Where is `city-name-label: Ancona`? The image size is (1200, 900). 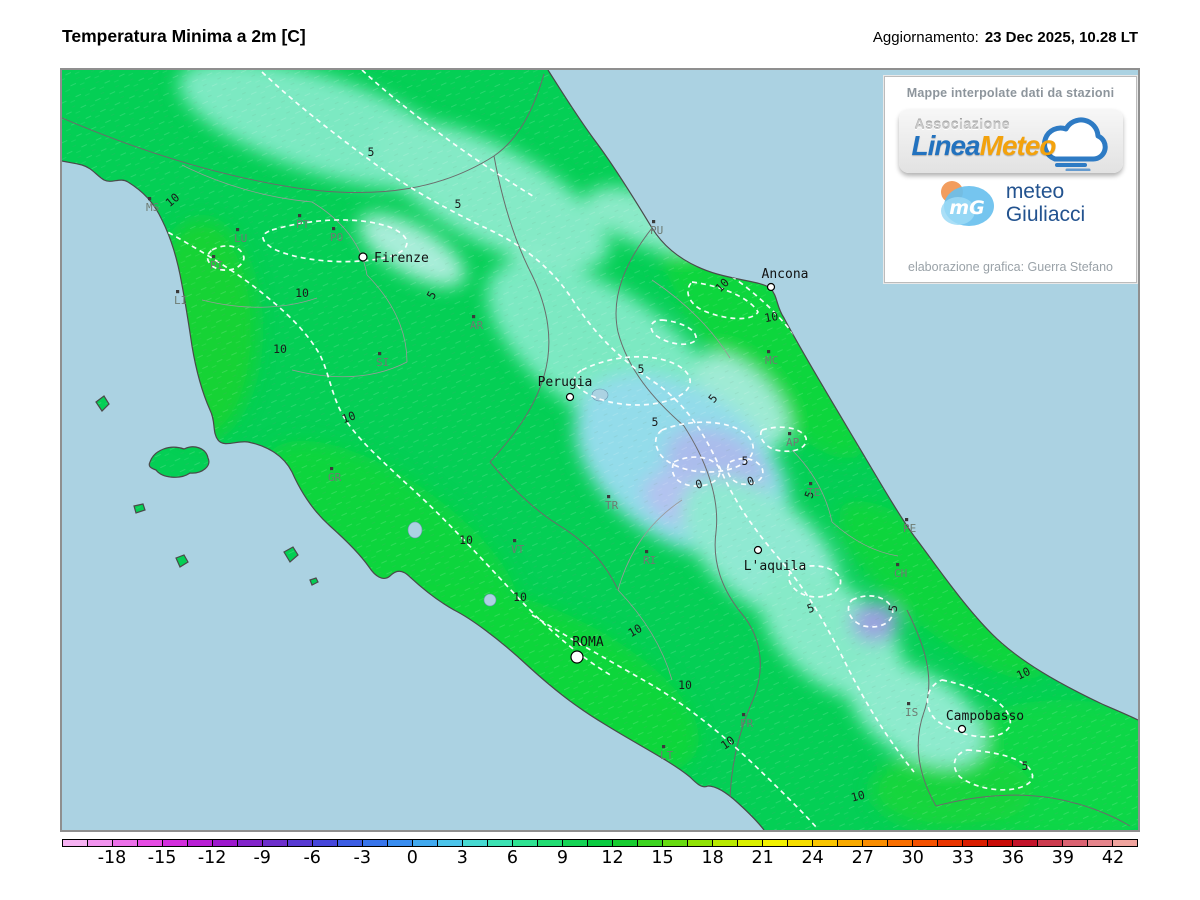
city-name-label: Ancona is located at coordinates (785, 274).